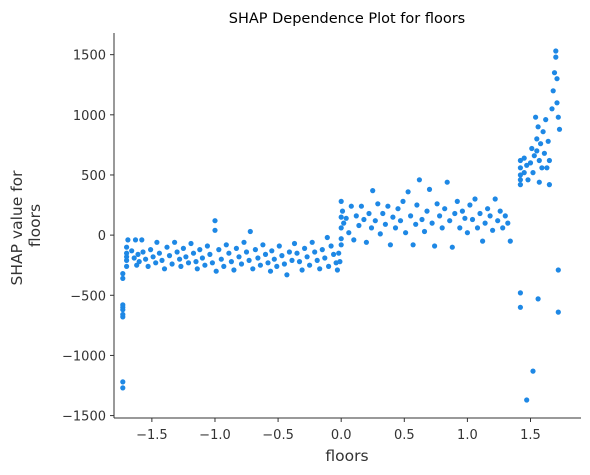 The width and height of the screenshot is (590, 475). Describe the element at coordinates (89, 56) in the screenshot. I see `y-tick-label: 1500` at that location.